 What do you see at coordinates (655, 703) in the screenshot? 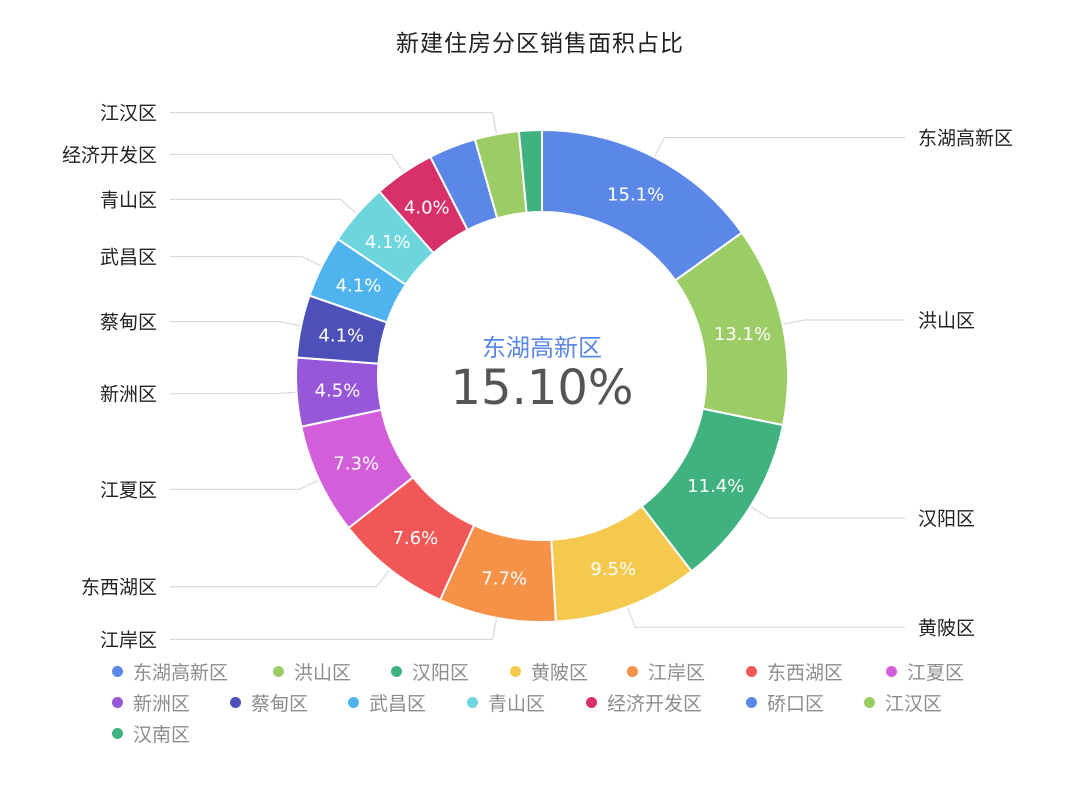
I see `legend-label: 经济开发区` at bounding box center [655, 703].